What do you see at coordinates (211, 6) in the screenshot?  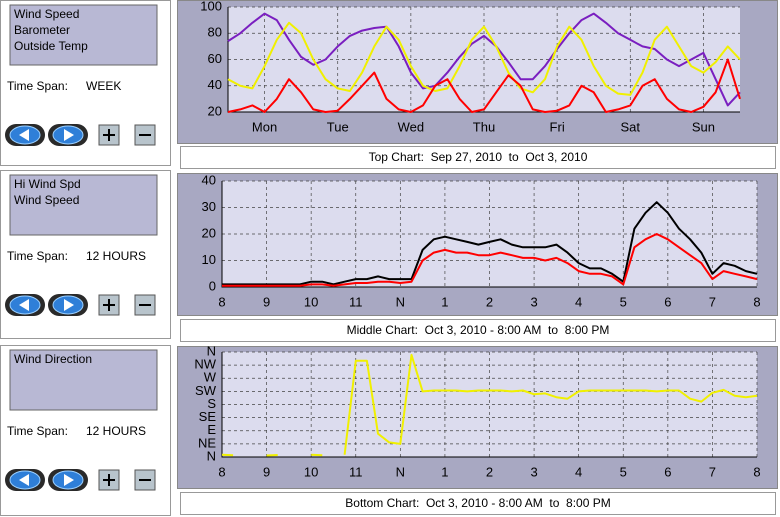 I see `y-tick-label: 100` at bounding box center [211, 6].